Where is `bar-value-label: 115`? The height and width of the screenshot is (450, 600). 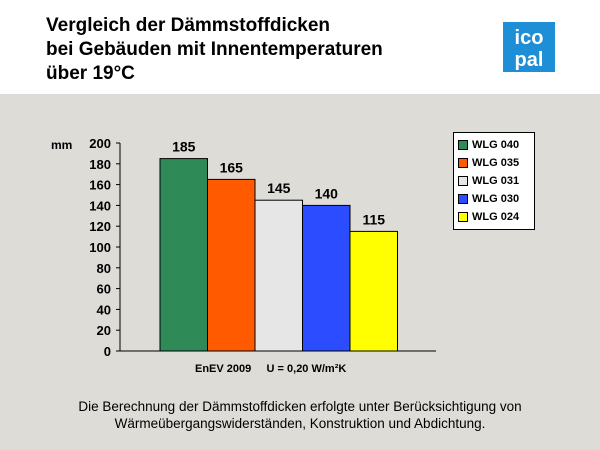 bar-value-label: 115 is located at coordinates (373, 219).